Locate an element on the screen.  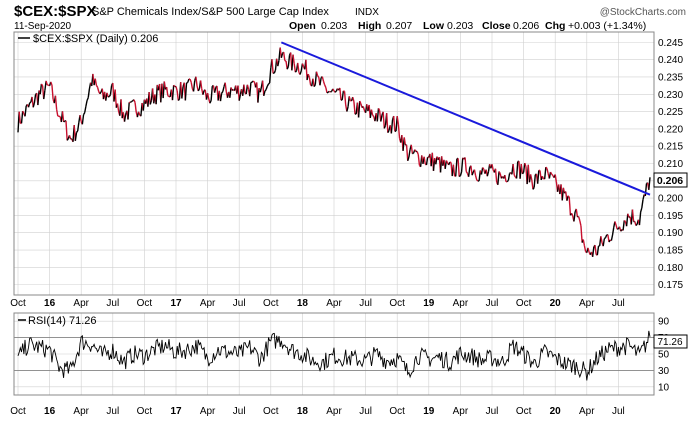
price-last-value: 0.206 is located at coordinates (670, 181).